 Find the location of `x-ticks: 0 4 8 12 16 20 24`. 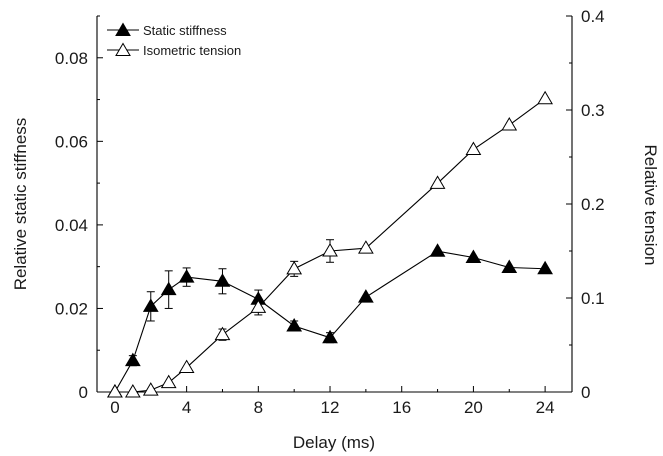

x-ticks: 0 4 8 12 16 20 24 is located at coordinates (332, 401).